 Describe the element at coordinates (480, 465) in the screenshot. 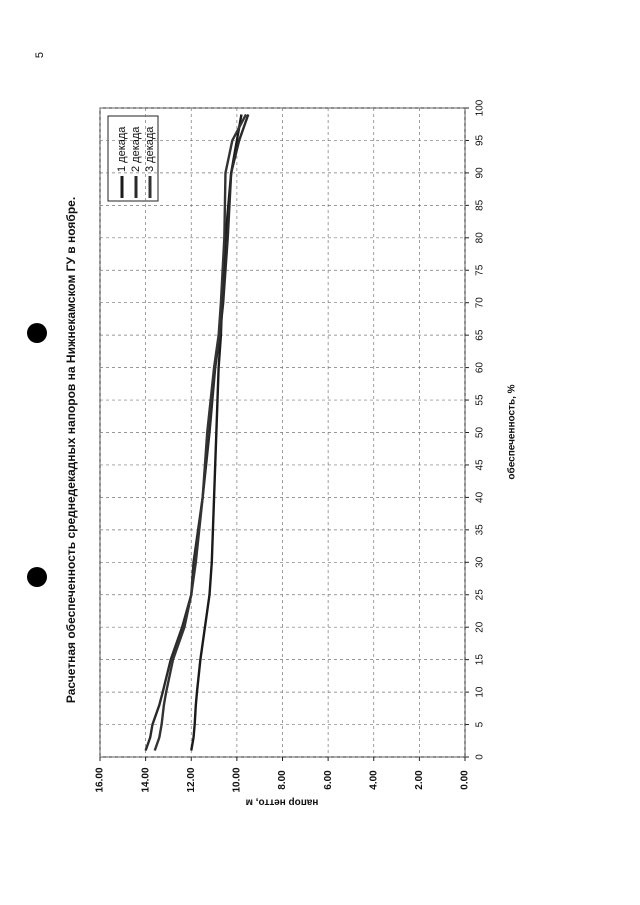

I see `x-tick-label: 45` at that location.